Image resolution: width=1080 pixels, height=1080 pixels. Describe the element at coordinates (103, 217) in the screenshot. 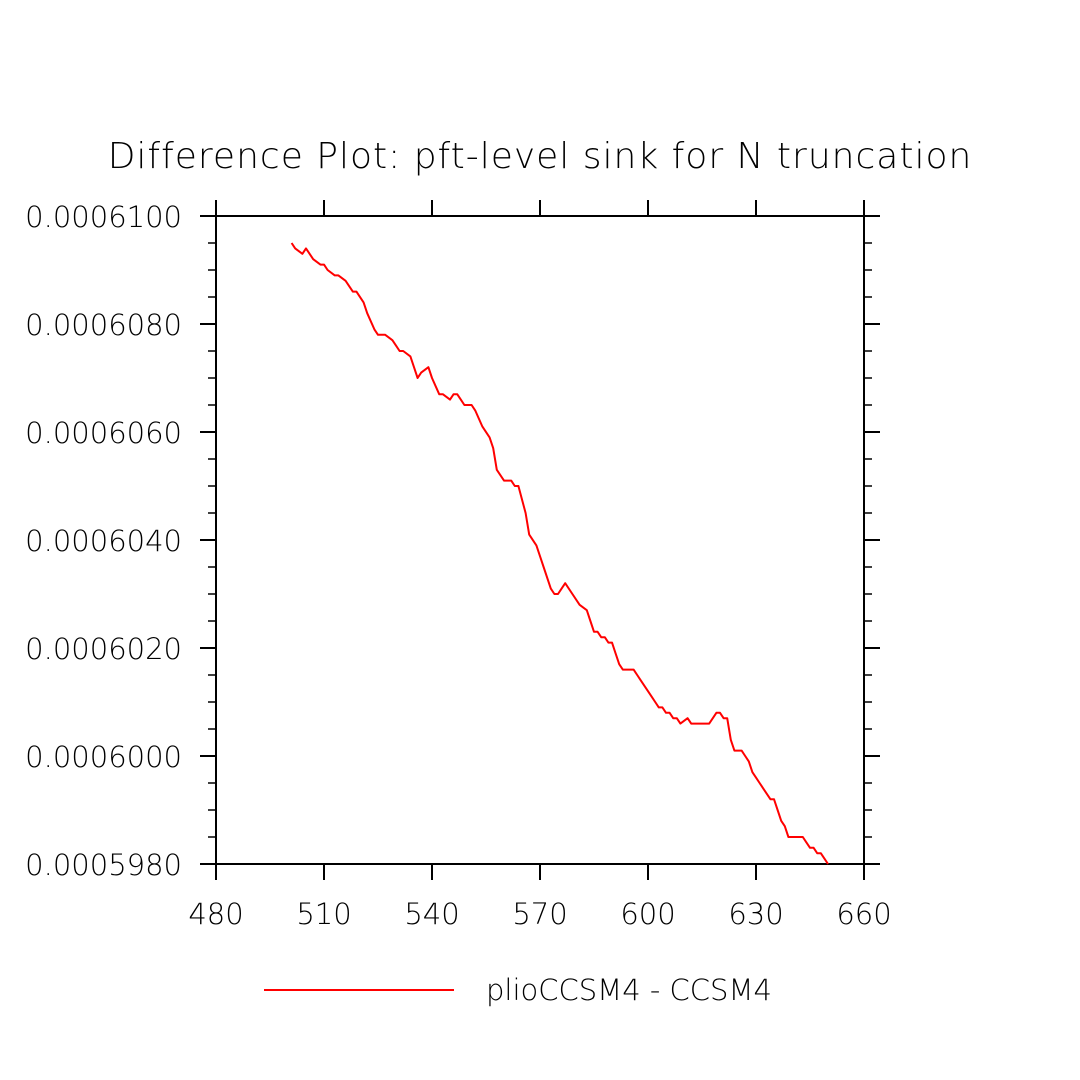

I see `y-tick-label: 0.0006100` at that location.